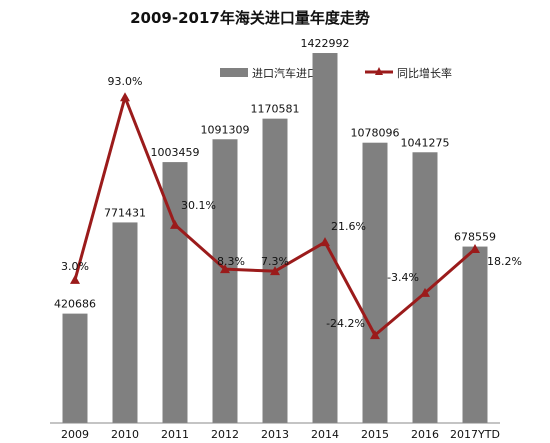 This screenshot has width=550, height=443. What do you see at coordinates (425, 142) in the screenshot?
I see `bar-value-label-2016: 1041275` at bounding box center [425, 142].